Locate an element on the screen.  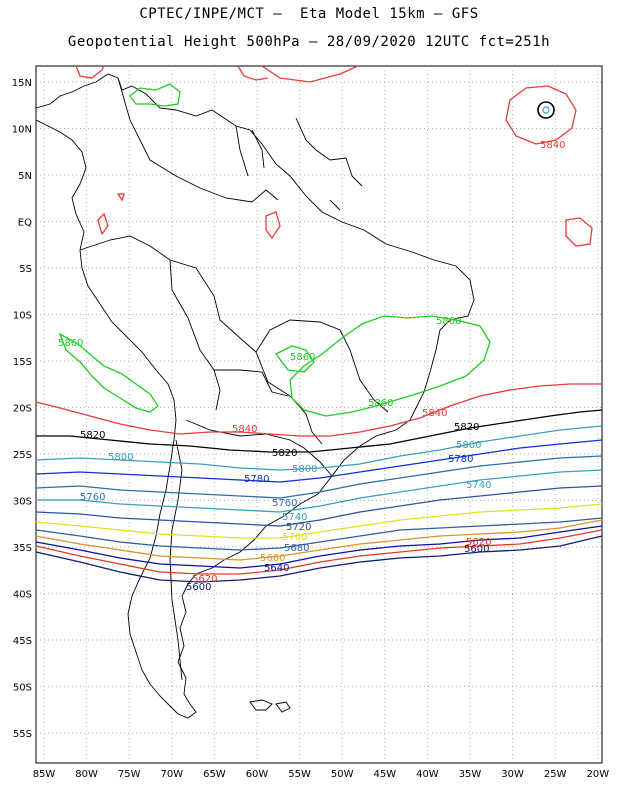
lat-tick-label: 35S is located at coordinates (22, 548).